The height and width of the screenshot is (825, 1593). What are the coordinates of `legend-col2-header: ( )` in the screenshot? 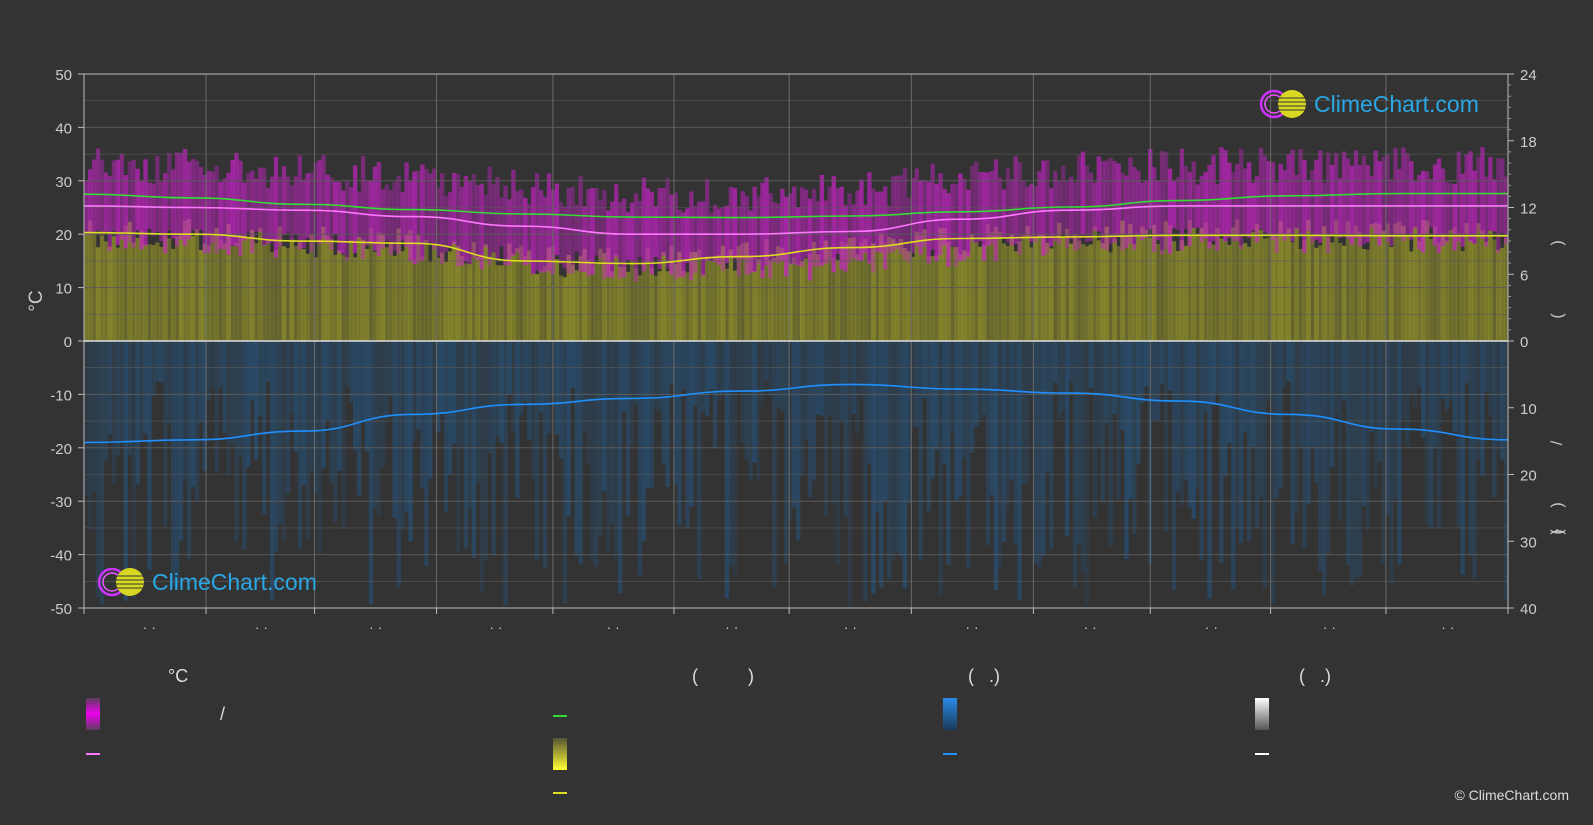 It's located at (723, 676).